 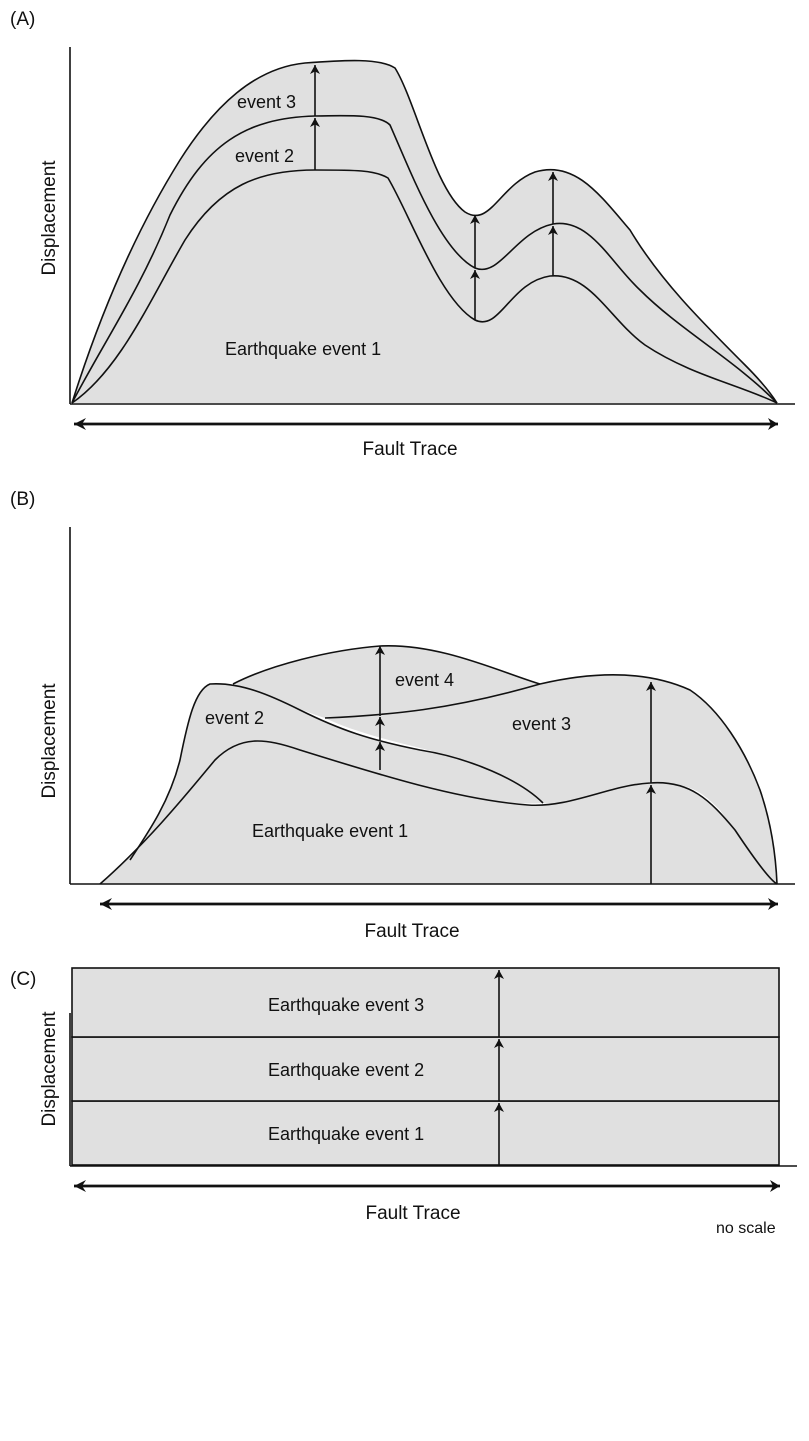 I want to click on panel-b-ylabel: Displacement, so click(x=49, y=741).